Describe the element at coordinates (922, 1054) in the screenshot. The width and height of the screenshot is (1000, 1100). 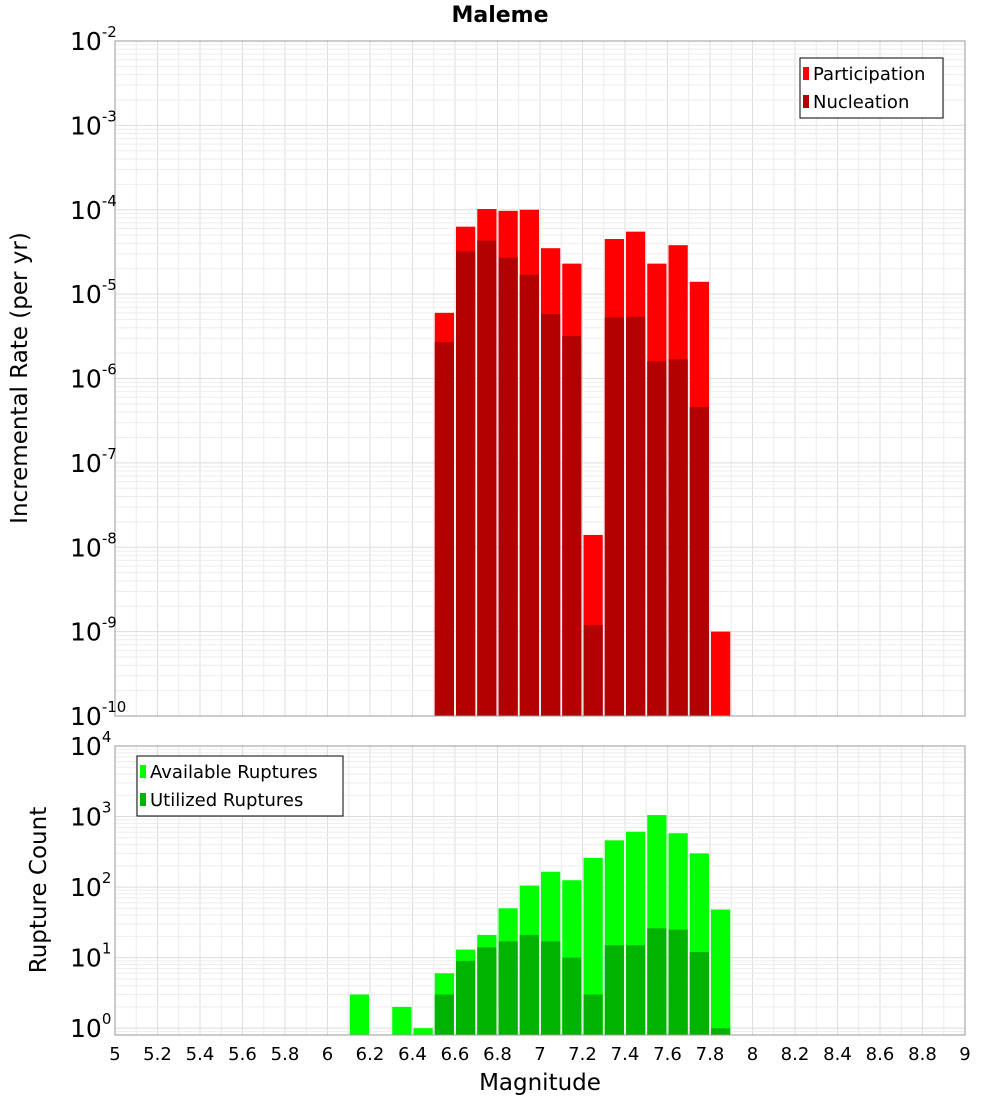
I see `x-tick-label: 8.8` at that location.